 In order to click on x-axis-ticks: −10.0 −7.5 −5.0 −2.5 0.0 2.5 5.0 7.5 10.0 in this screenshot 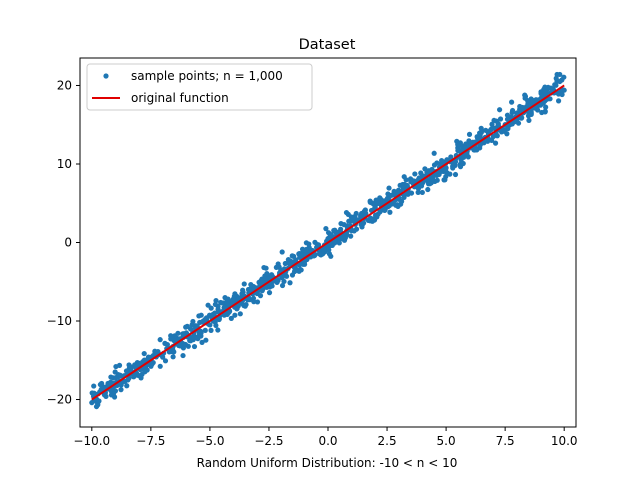, I will do `click(325, 437)`.